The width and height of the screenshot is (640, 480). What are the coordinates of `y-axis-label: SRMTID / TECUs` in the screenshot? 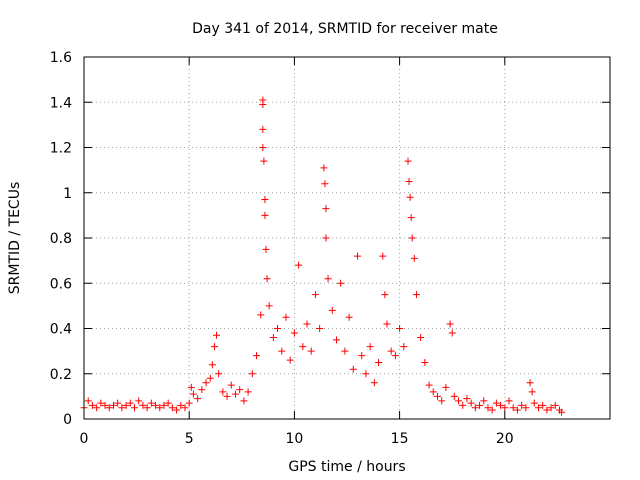 It's located at (15, 238).